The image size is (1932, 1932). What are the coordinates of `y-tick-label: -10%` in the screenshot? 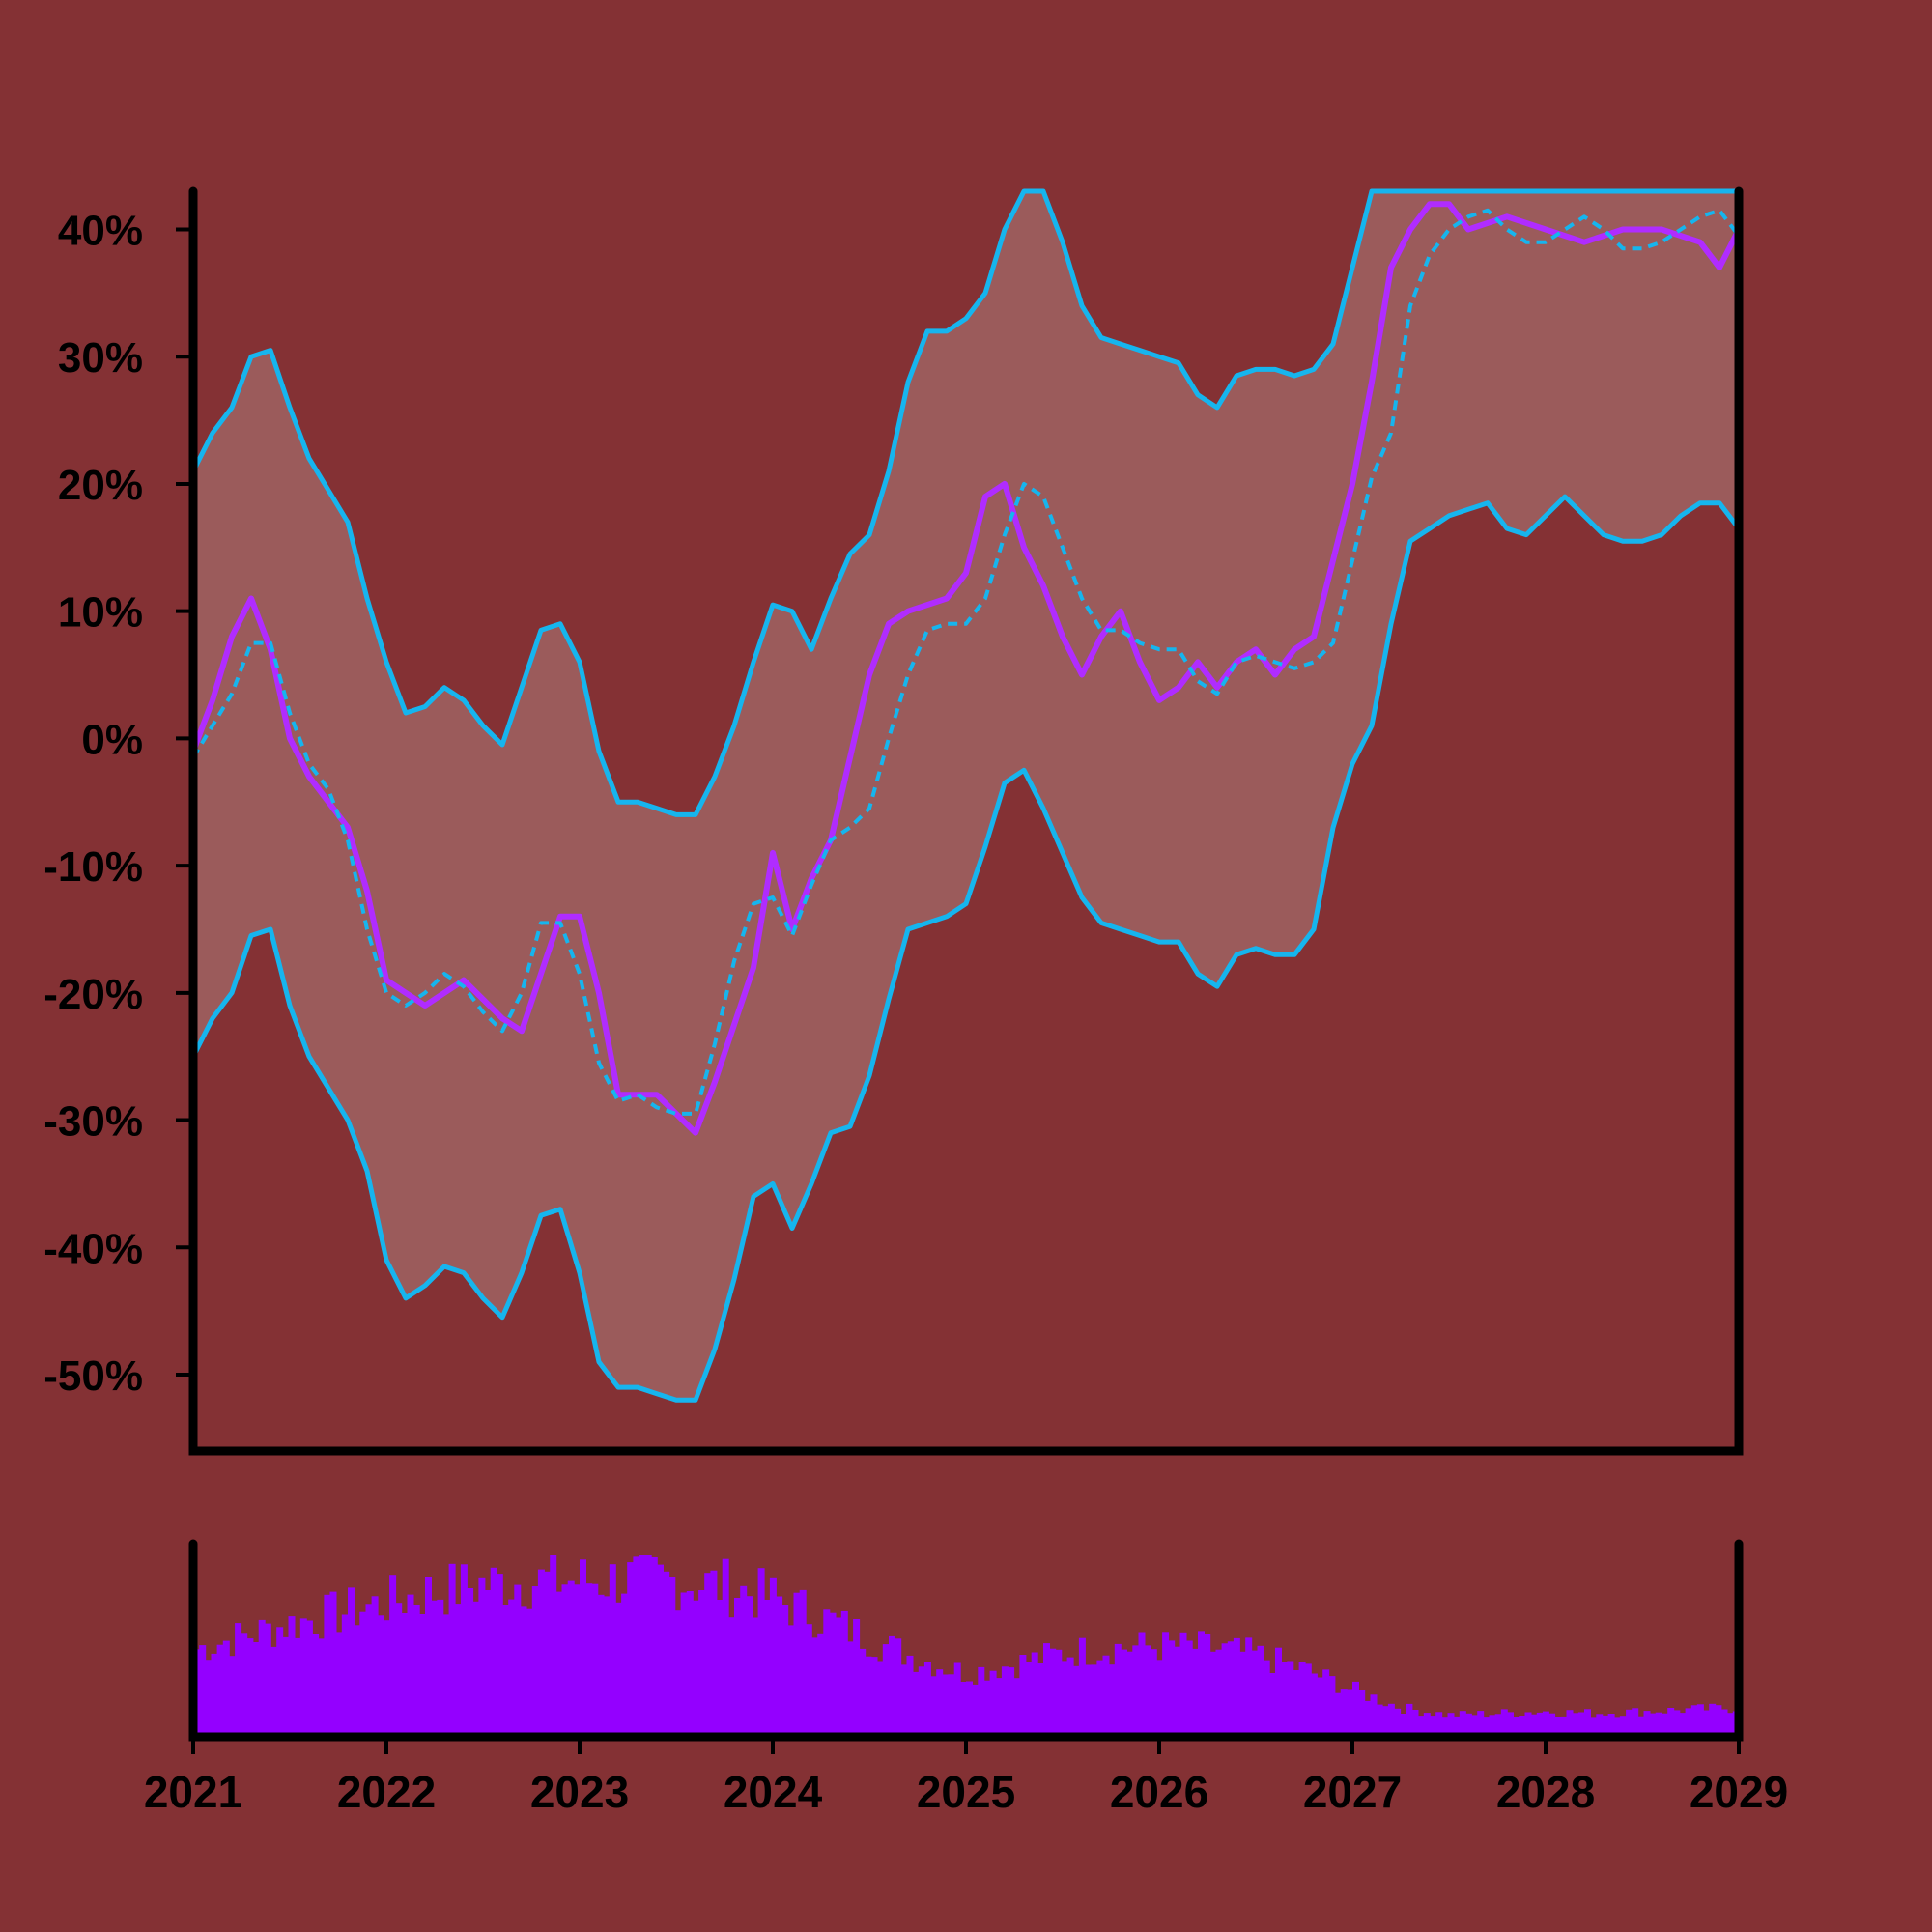 It's located at (93, 867).